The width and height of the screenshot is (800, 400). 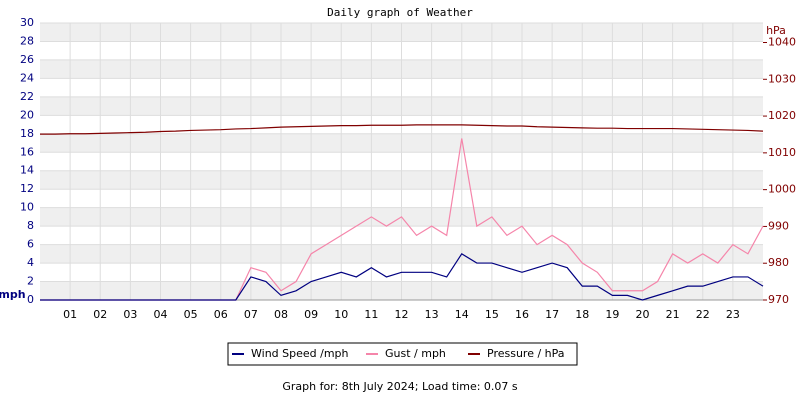 What do you see at coordinates (30, 244) in the screenshot?
I see `y-tick-label: 6` at bounding box center [30, 244].